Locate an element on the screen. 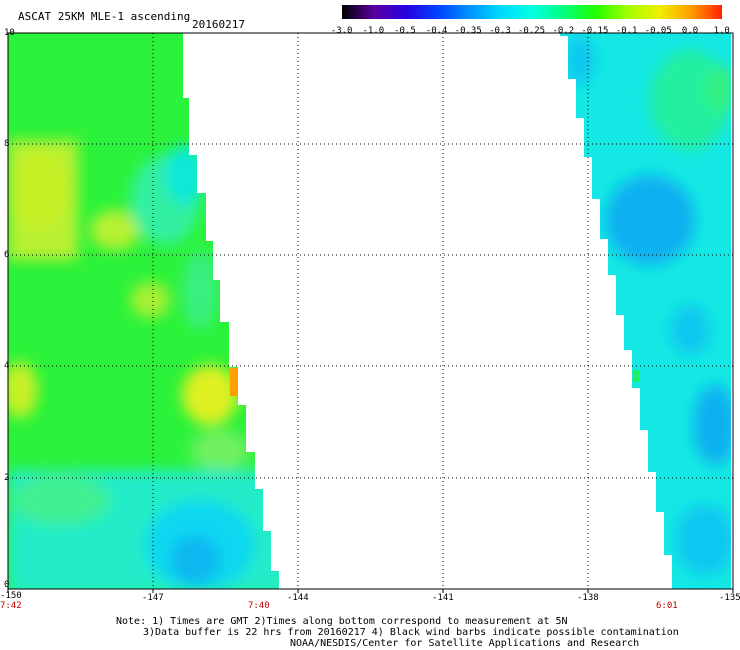  x-tick-label: -144 is located at coordinates (298, 598).